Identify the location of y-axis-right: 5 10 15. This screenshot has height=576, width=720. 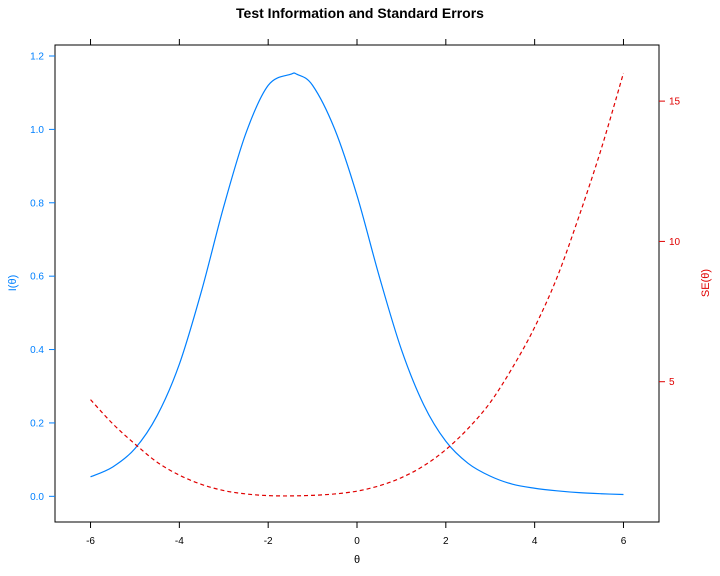
(670, 242).